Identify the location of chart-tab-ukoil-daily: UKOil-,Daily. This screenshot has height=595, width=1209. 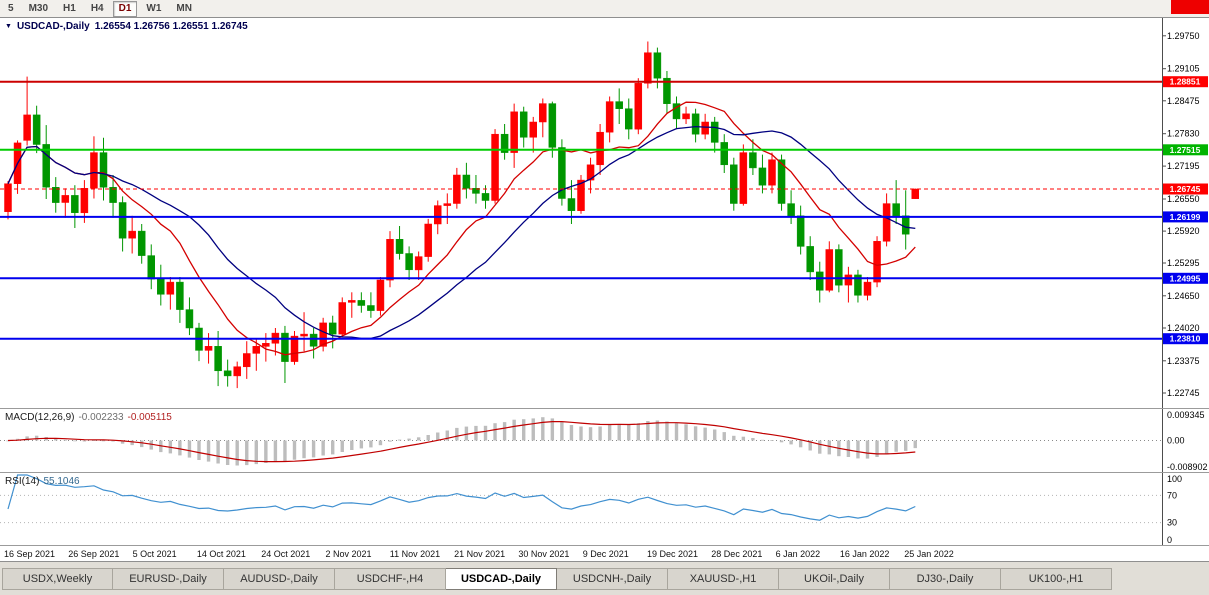
(834, 579).